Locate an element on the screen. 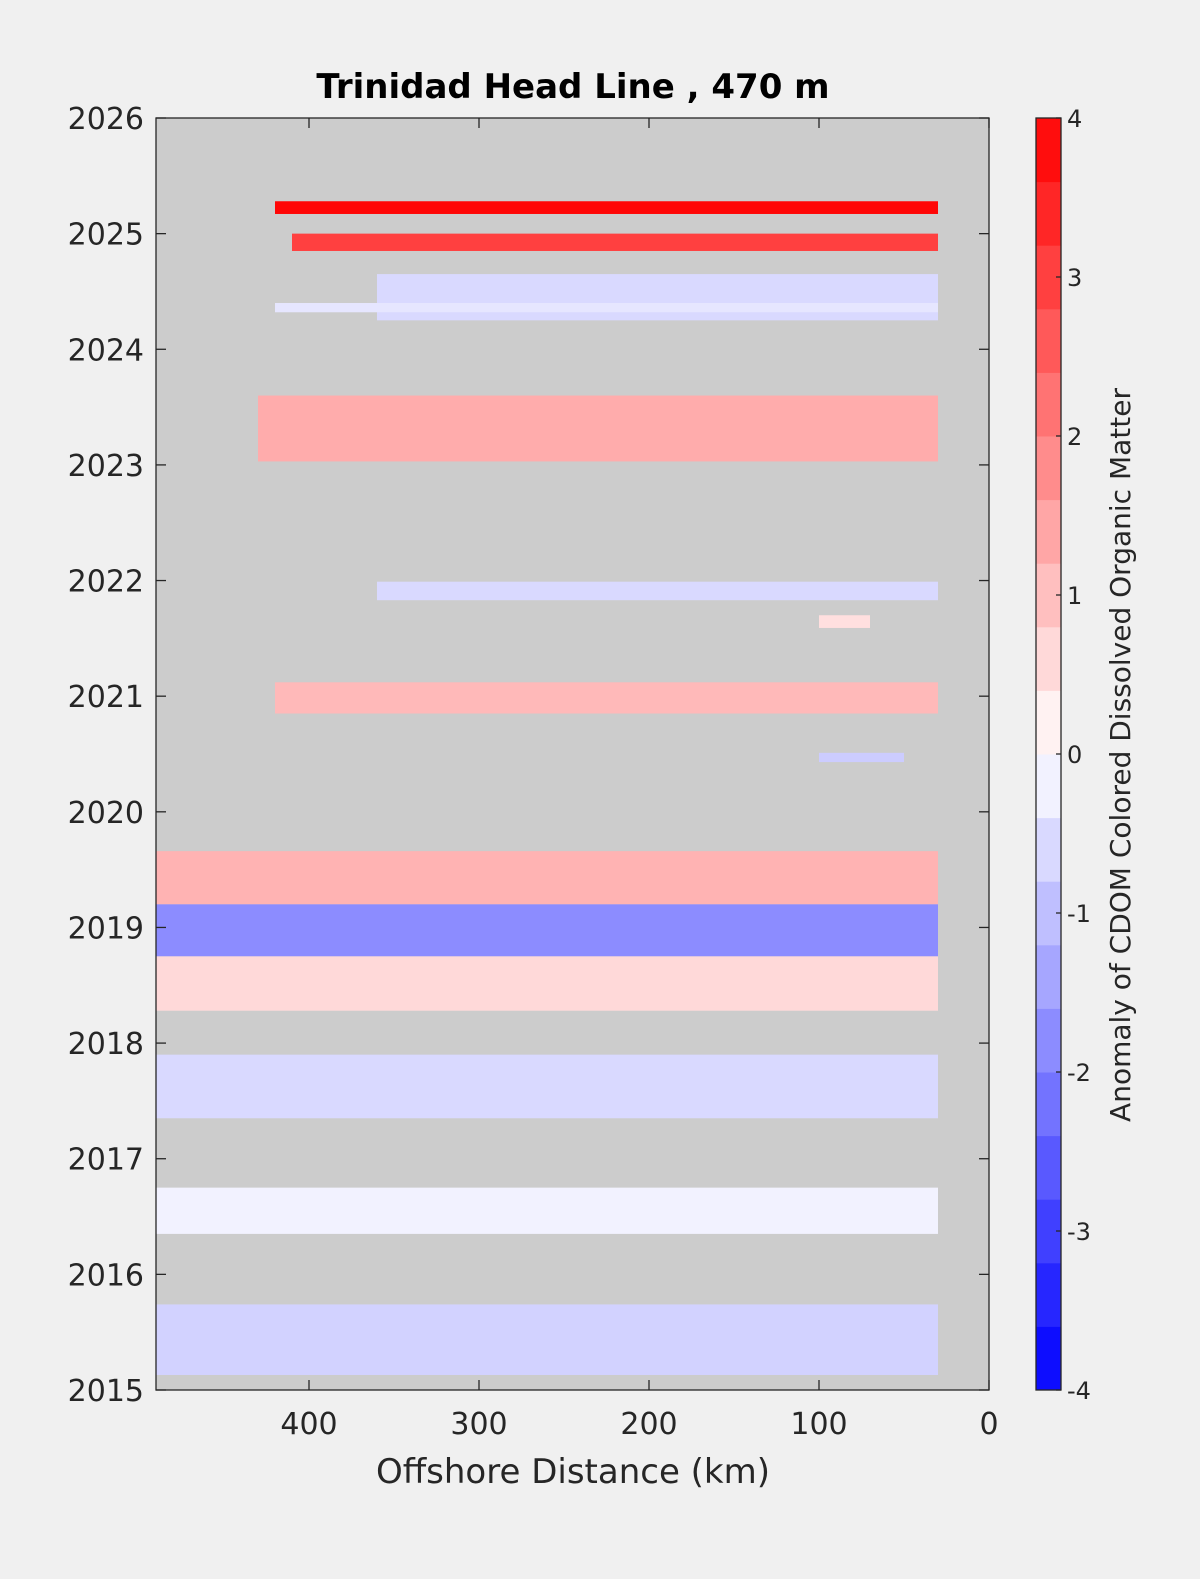 The image size is (1200, 1579). colorbar-tick-label: 2 is located at coordinates (1074, 437).